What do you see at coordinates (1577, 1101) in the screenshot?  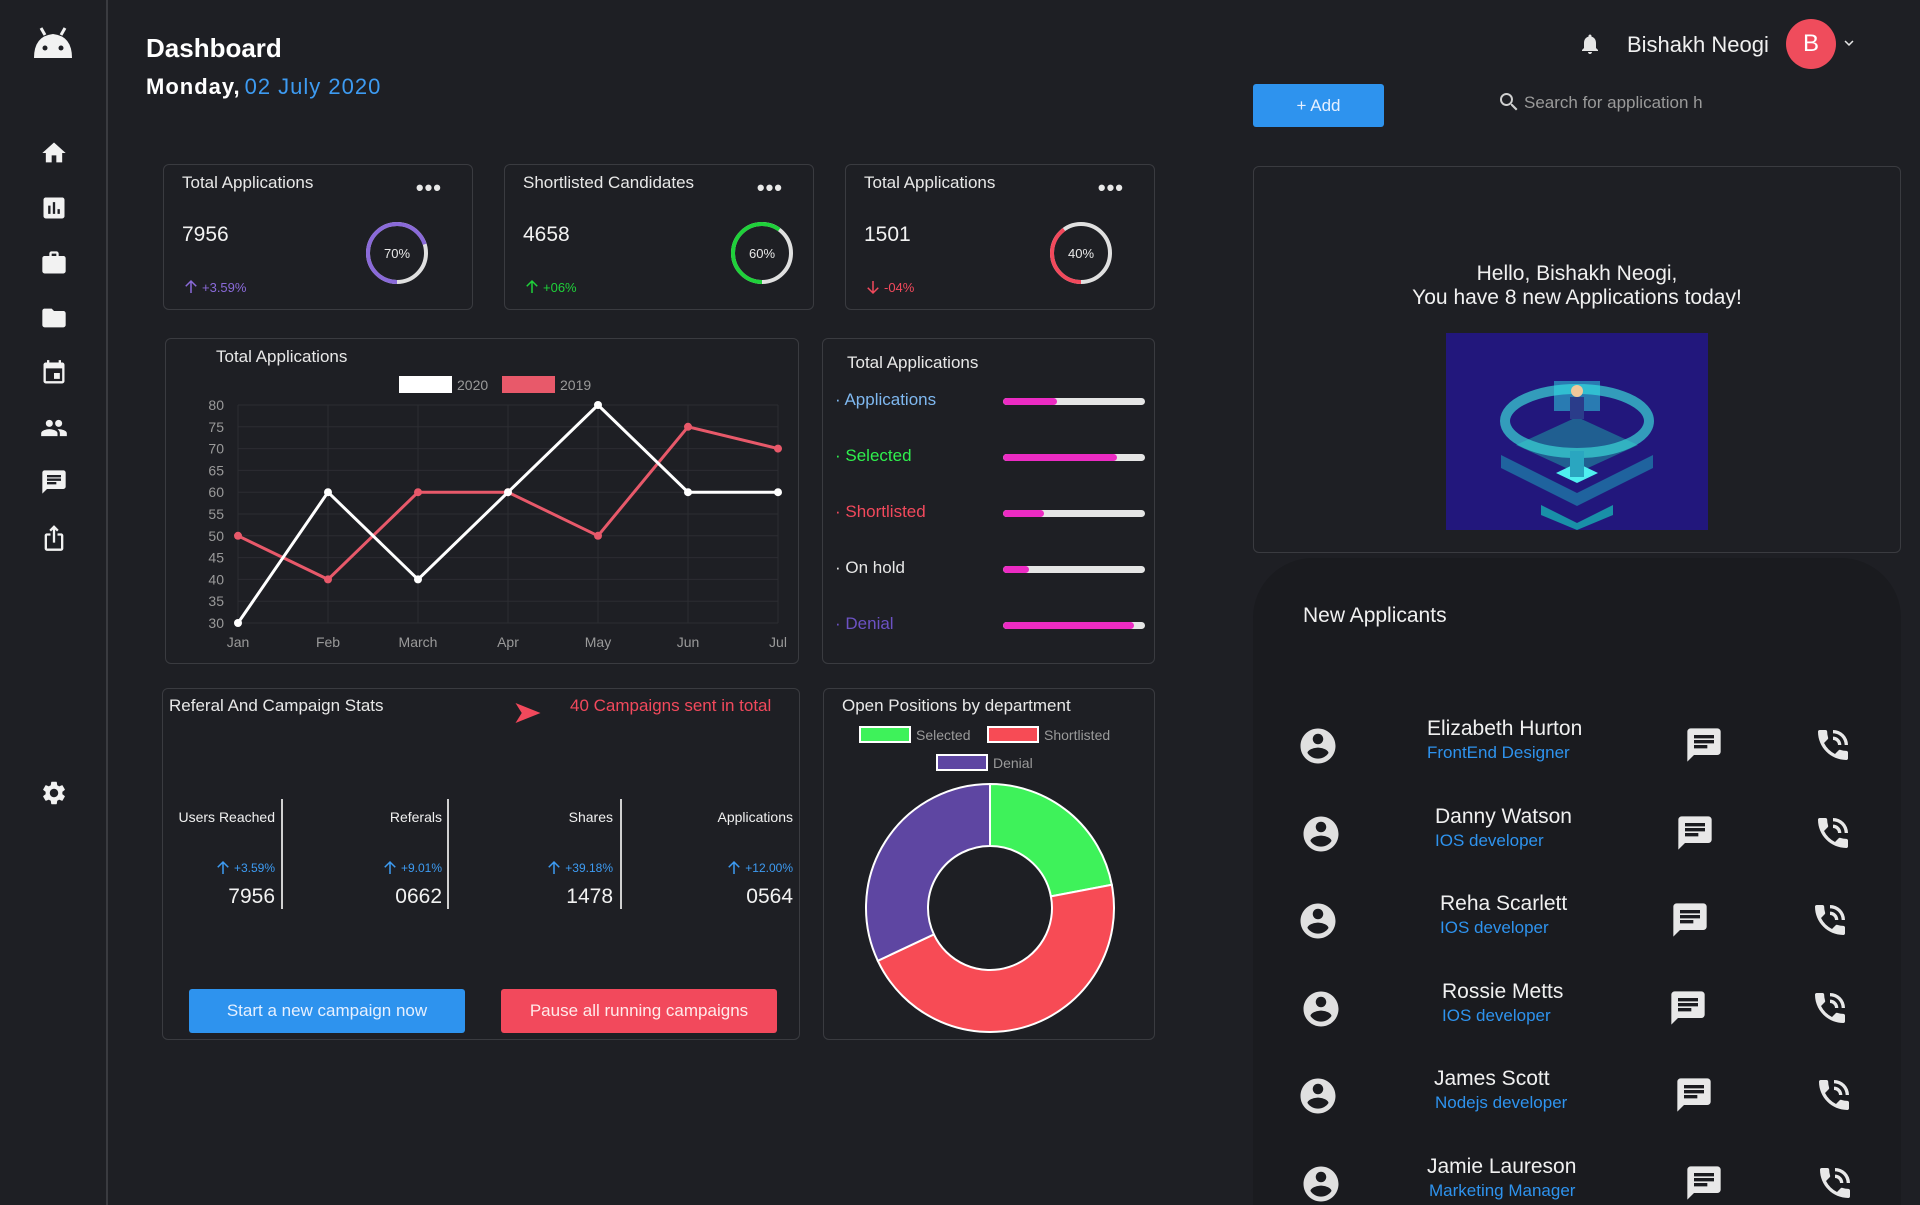 I see `applicant-row: James Scott Nodejs developer` at bounding box center [1577, 1101].